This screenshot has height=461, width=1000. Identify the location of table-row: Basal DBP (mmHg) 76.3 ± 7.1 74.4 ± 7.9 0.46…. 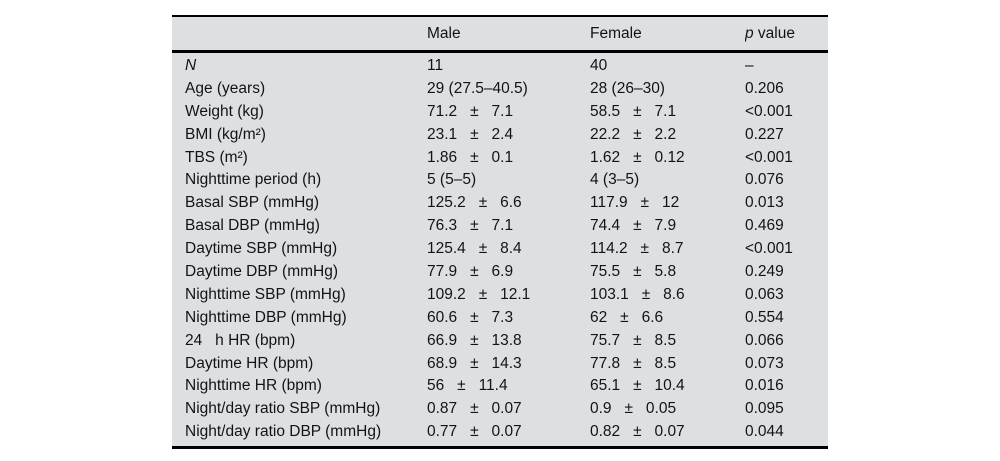
(500, 226).